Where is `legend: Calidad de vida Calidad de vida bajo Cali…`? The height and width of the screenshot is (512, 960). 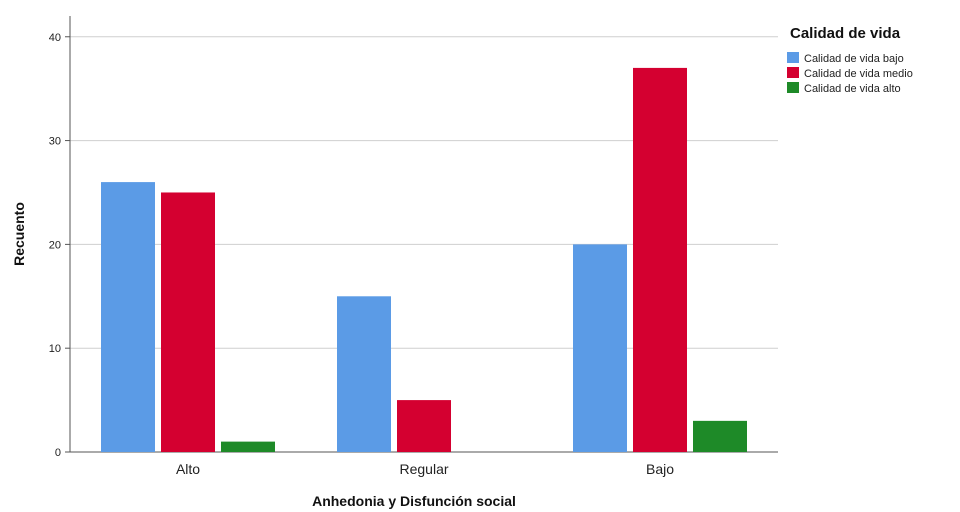 legend: Calidad de vida Calidad de vida bajo Cali… is located at coordinates (850, 60).